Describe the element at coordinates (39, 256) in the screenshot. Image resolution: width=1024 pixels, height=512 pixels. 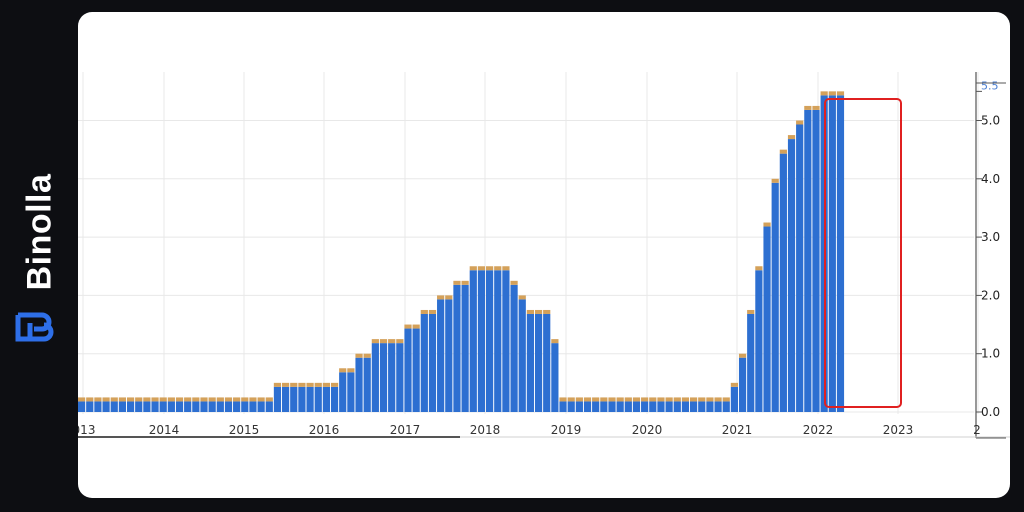
I see `brand-sidebar: Binolla` at that location.